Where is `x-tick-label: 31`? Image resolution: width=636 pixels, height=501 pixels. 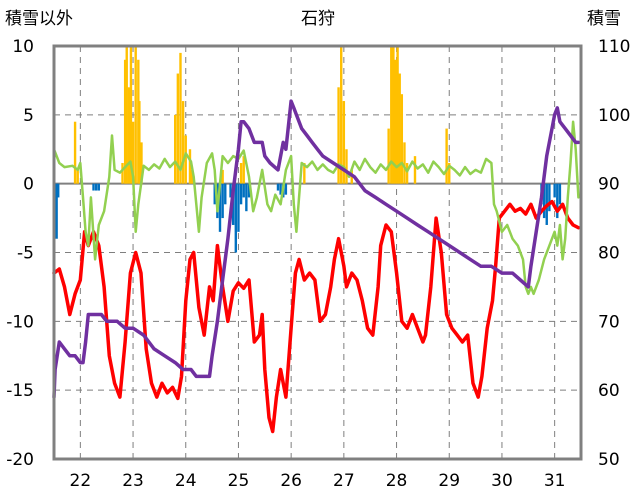 x-tick-label: 31 is located at coordinates (555, 481).